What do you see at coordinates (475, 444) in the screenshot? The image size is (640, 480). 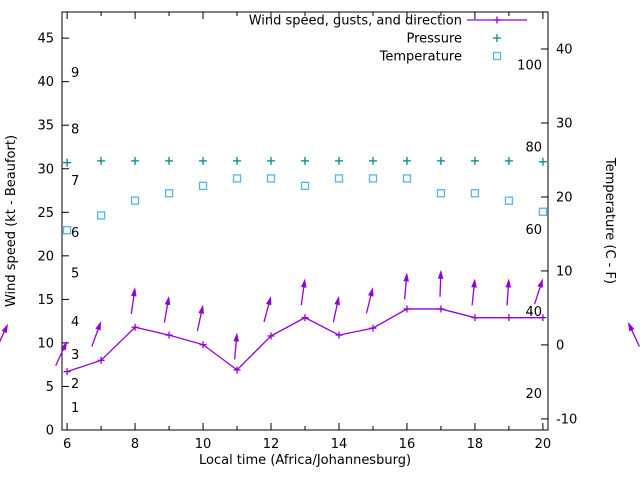 I see `x-tick-label: 18` at bounding box center [475, 444].